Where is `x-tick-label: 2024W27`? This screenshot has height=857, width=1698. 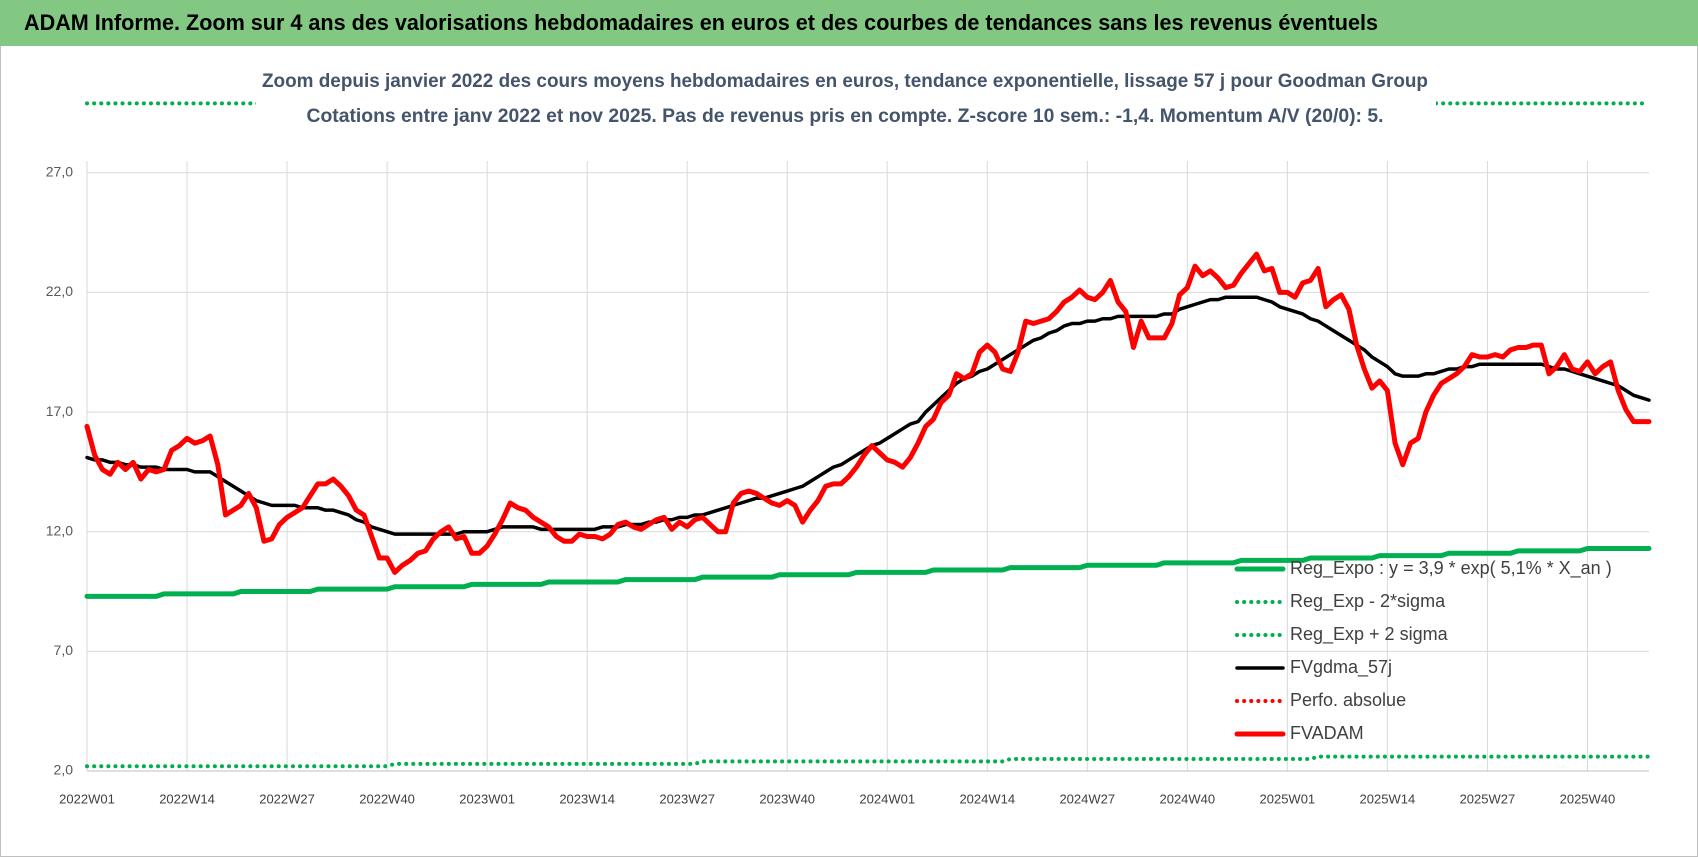 x-tick-label: 2024W27 is located at coordinates (1087, 798).